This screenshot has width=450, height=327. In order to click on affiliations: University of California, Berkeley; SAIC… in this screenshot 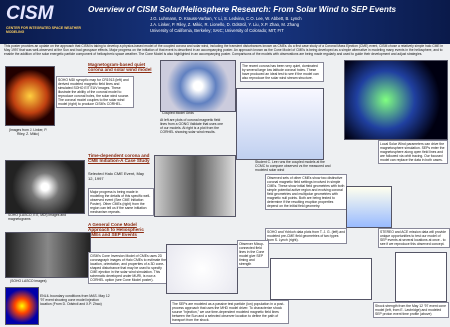, I will do `click(217, 30)`.